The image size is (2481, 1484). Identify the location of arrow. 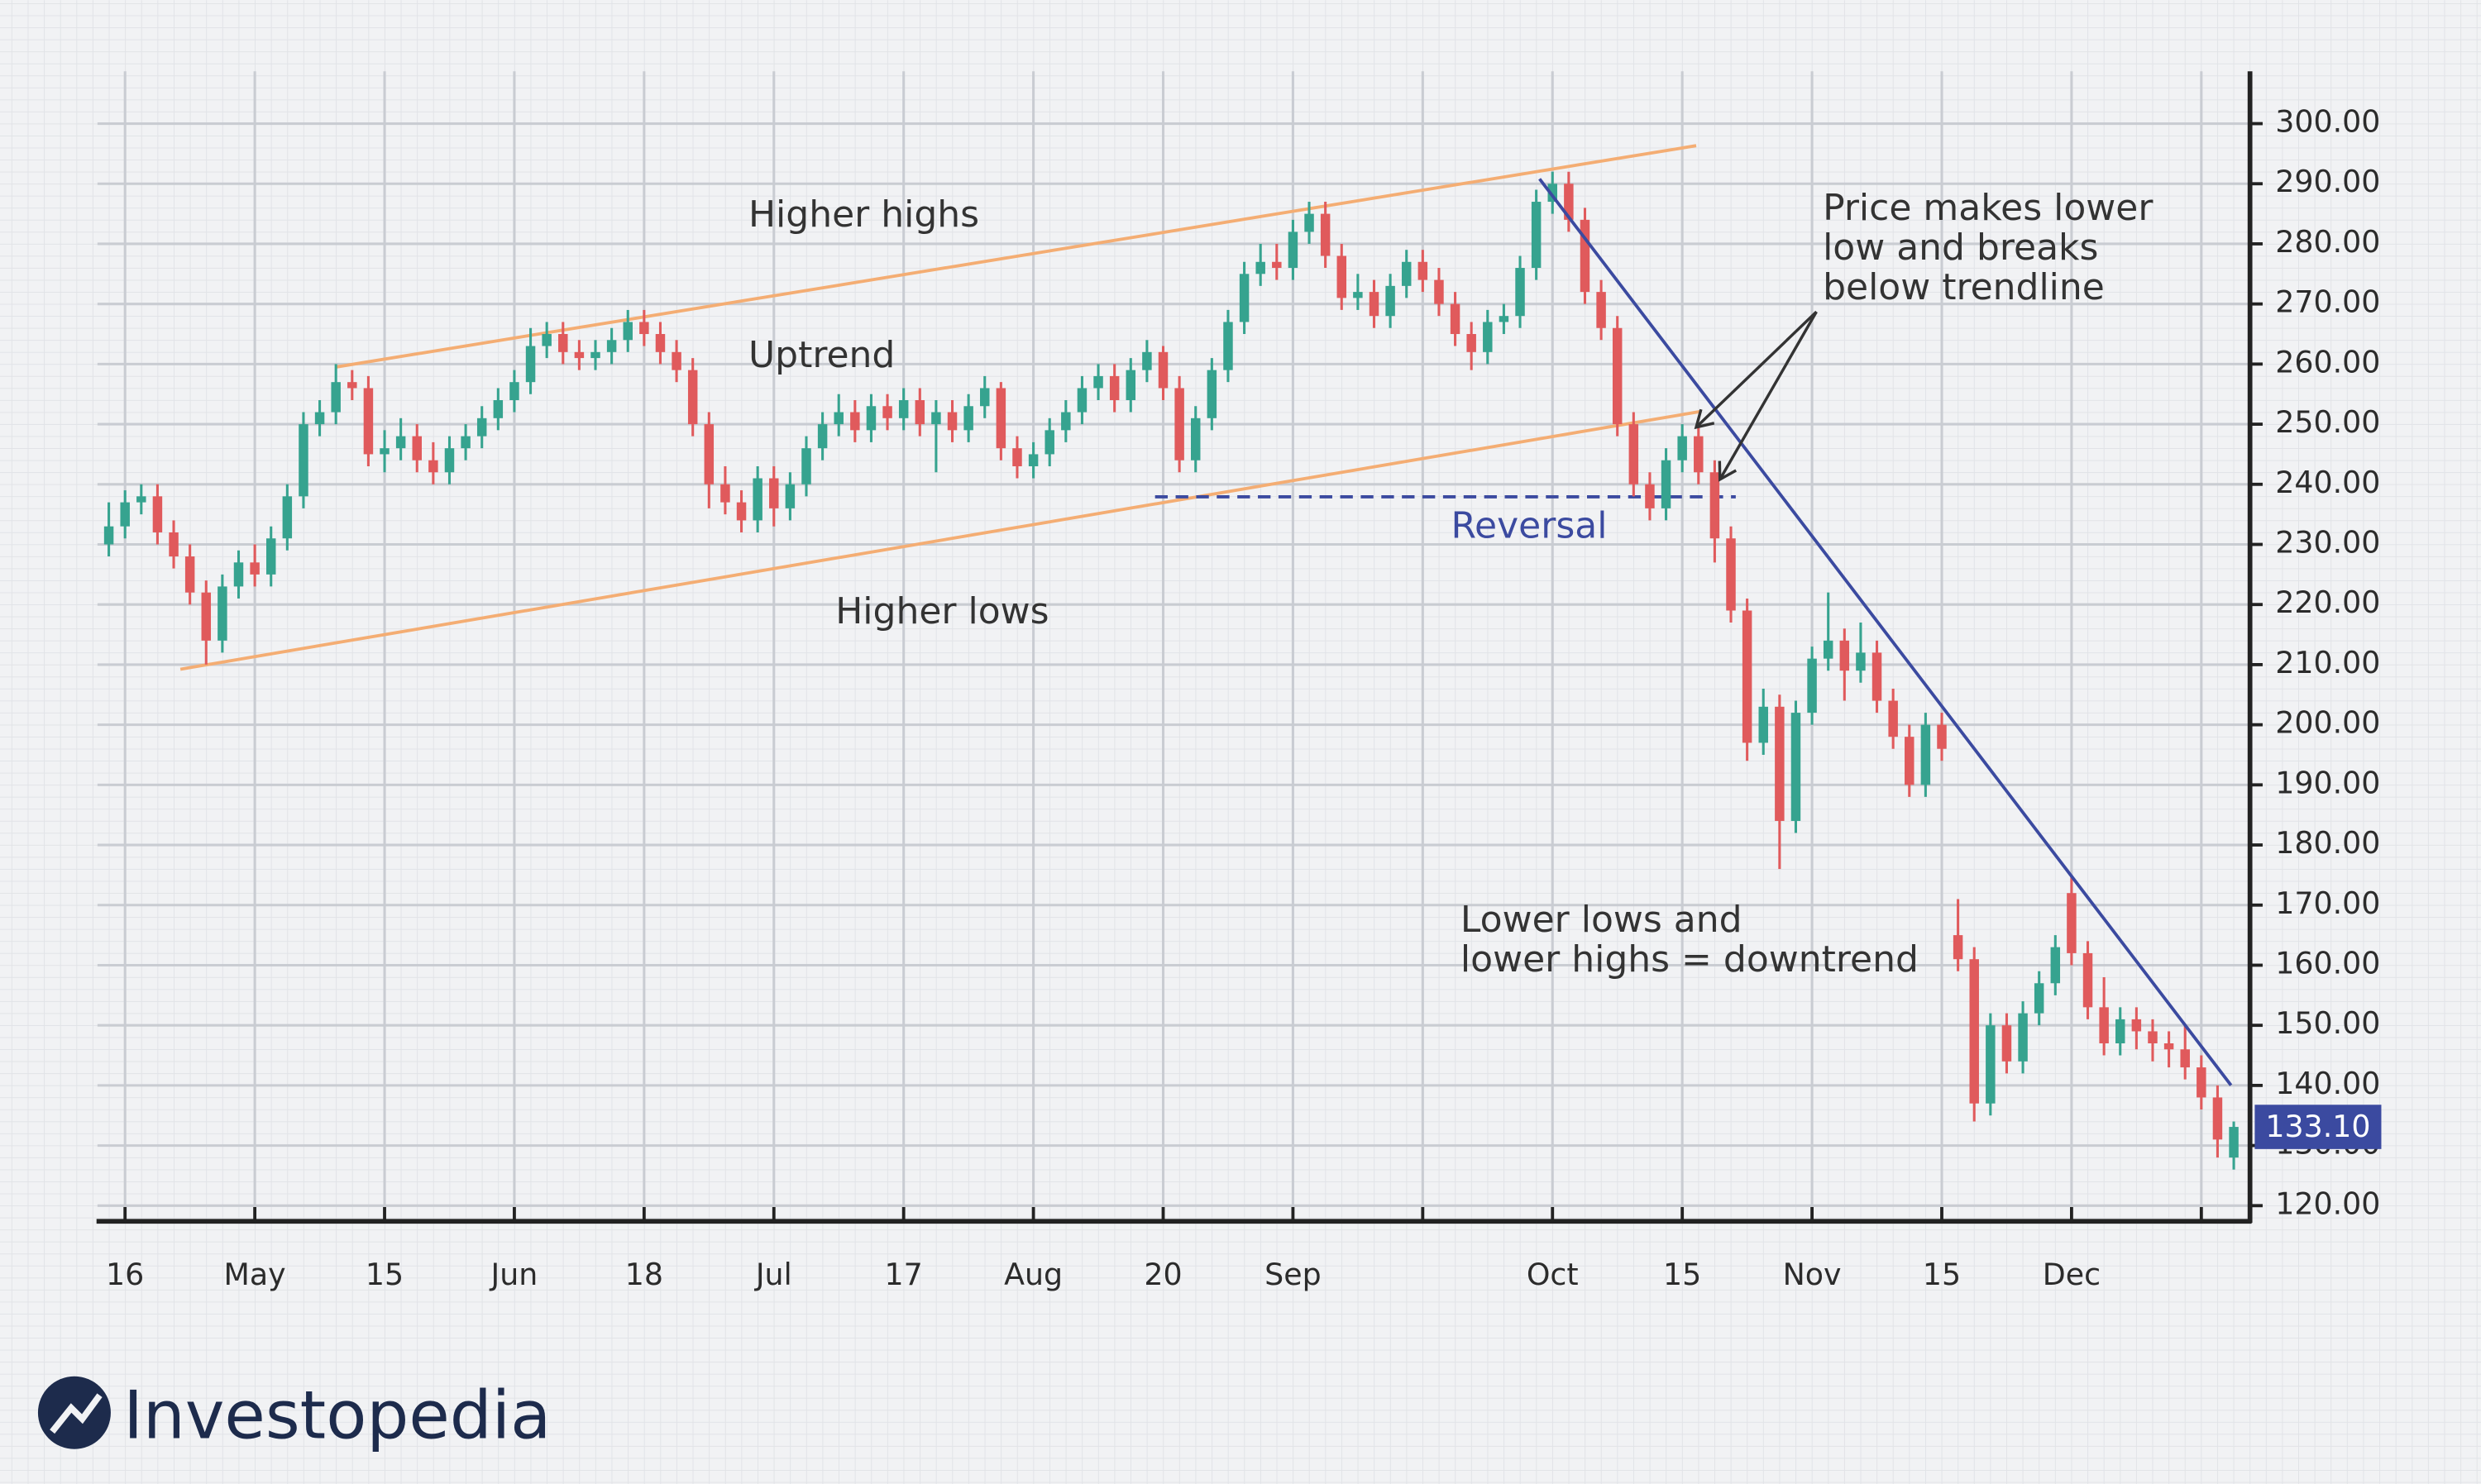
(1768, 397).